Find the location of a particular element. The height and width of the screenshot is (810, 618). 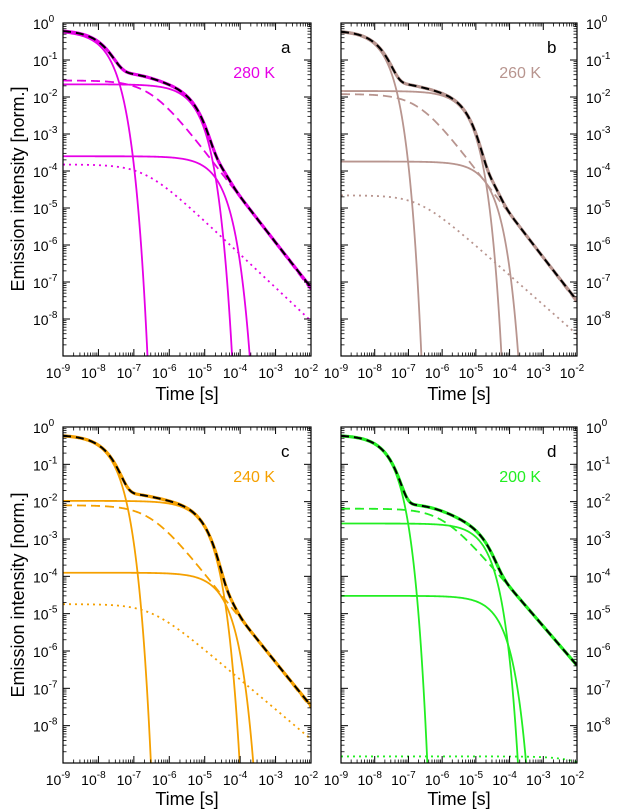

panel-letter-b: b is located at coordinates (551, 47).